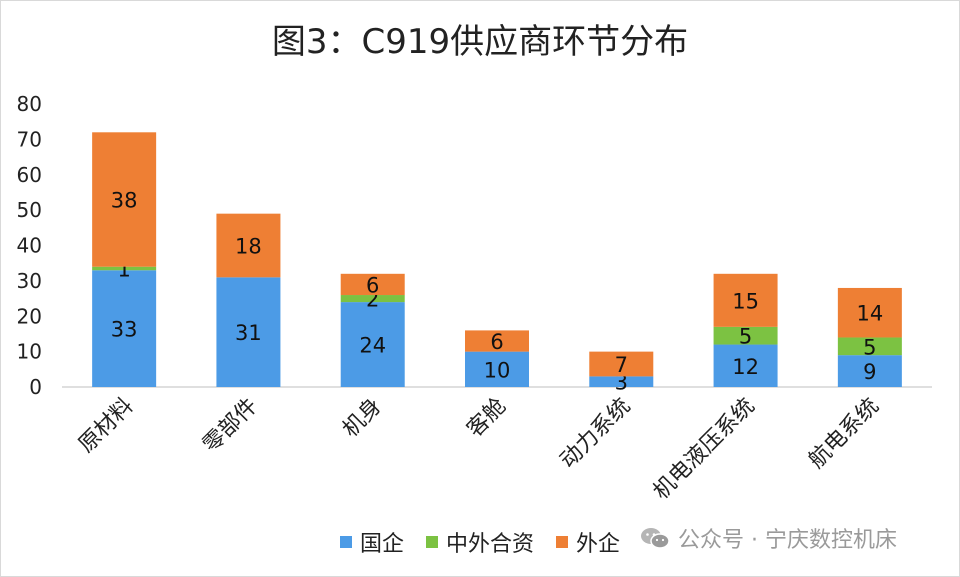 The image size is (960, 577). I want to click on data-label: 18, so click(248, 247).